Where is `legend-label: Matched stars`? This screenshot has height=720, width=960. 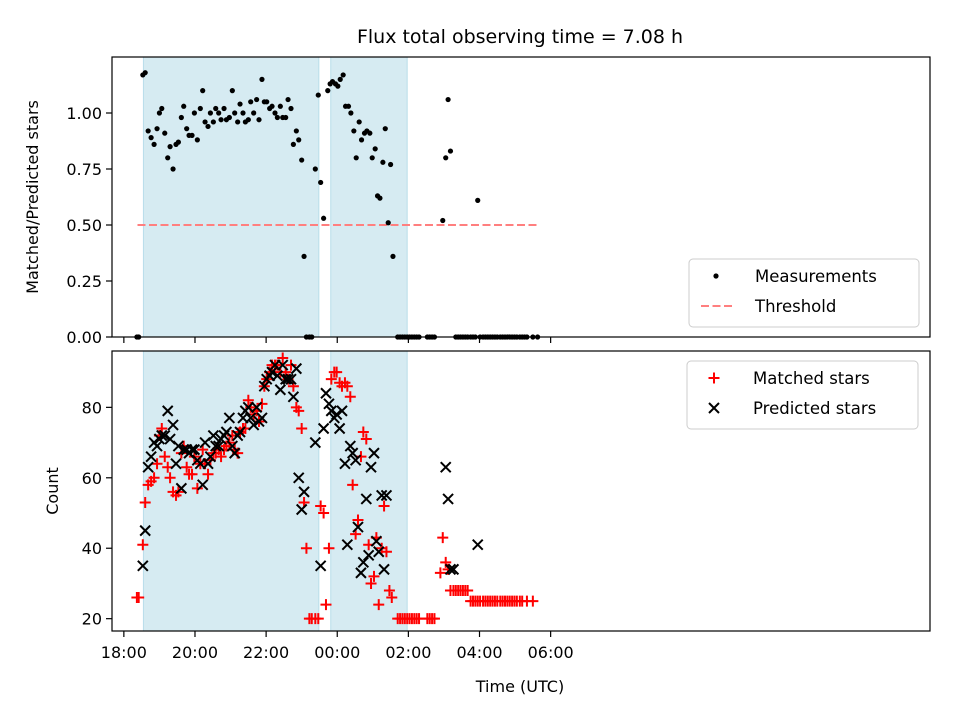
legend-label: Matched stars is located at coordinates (811, 378).